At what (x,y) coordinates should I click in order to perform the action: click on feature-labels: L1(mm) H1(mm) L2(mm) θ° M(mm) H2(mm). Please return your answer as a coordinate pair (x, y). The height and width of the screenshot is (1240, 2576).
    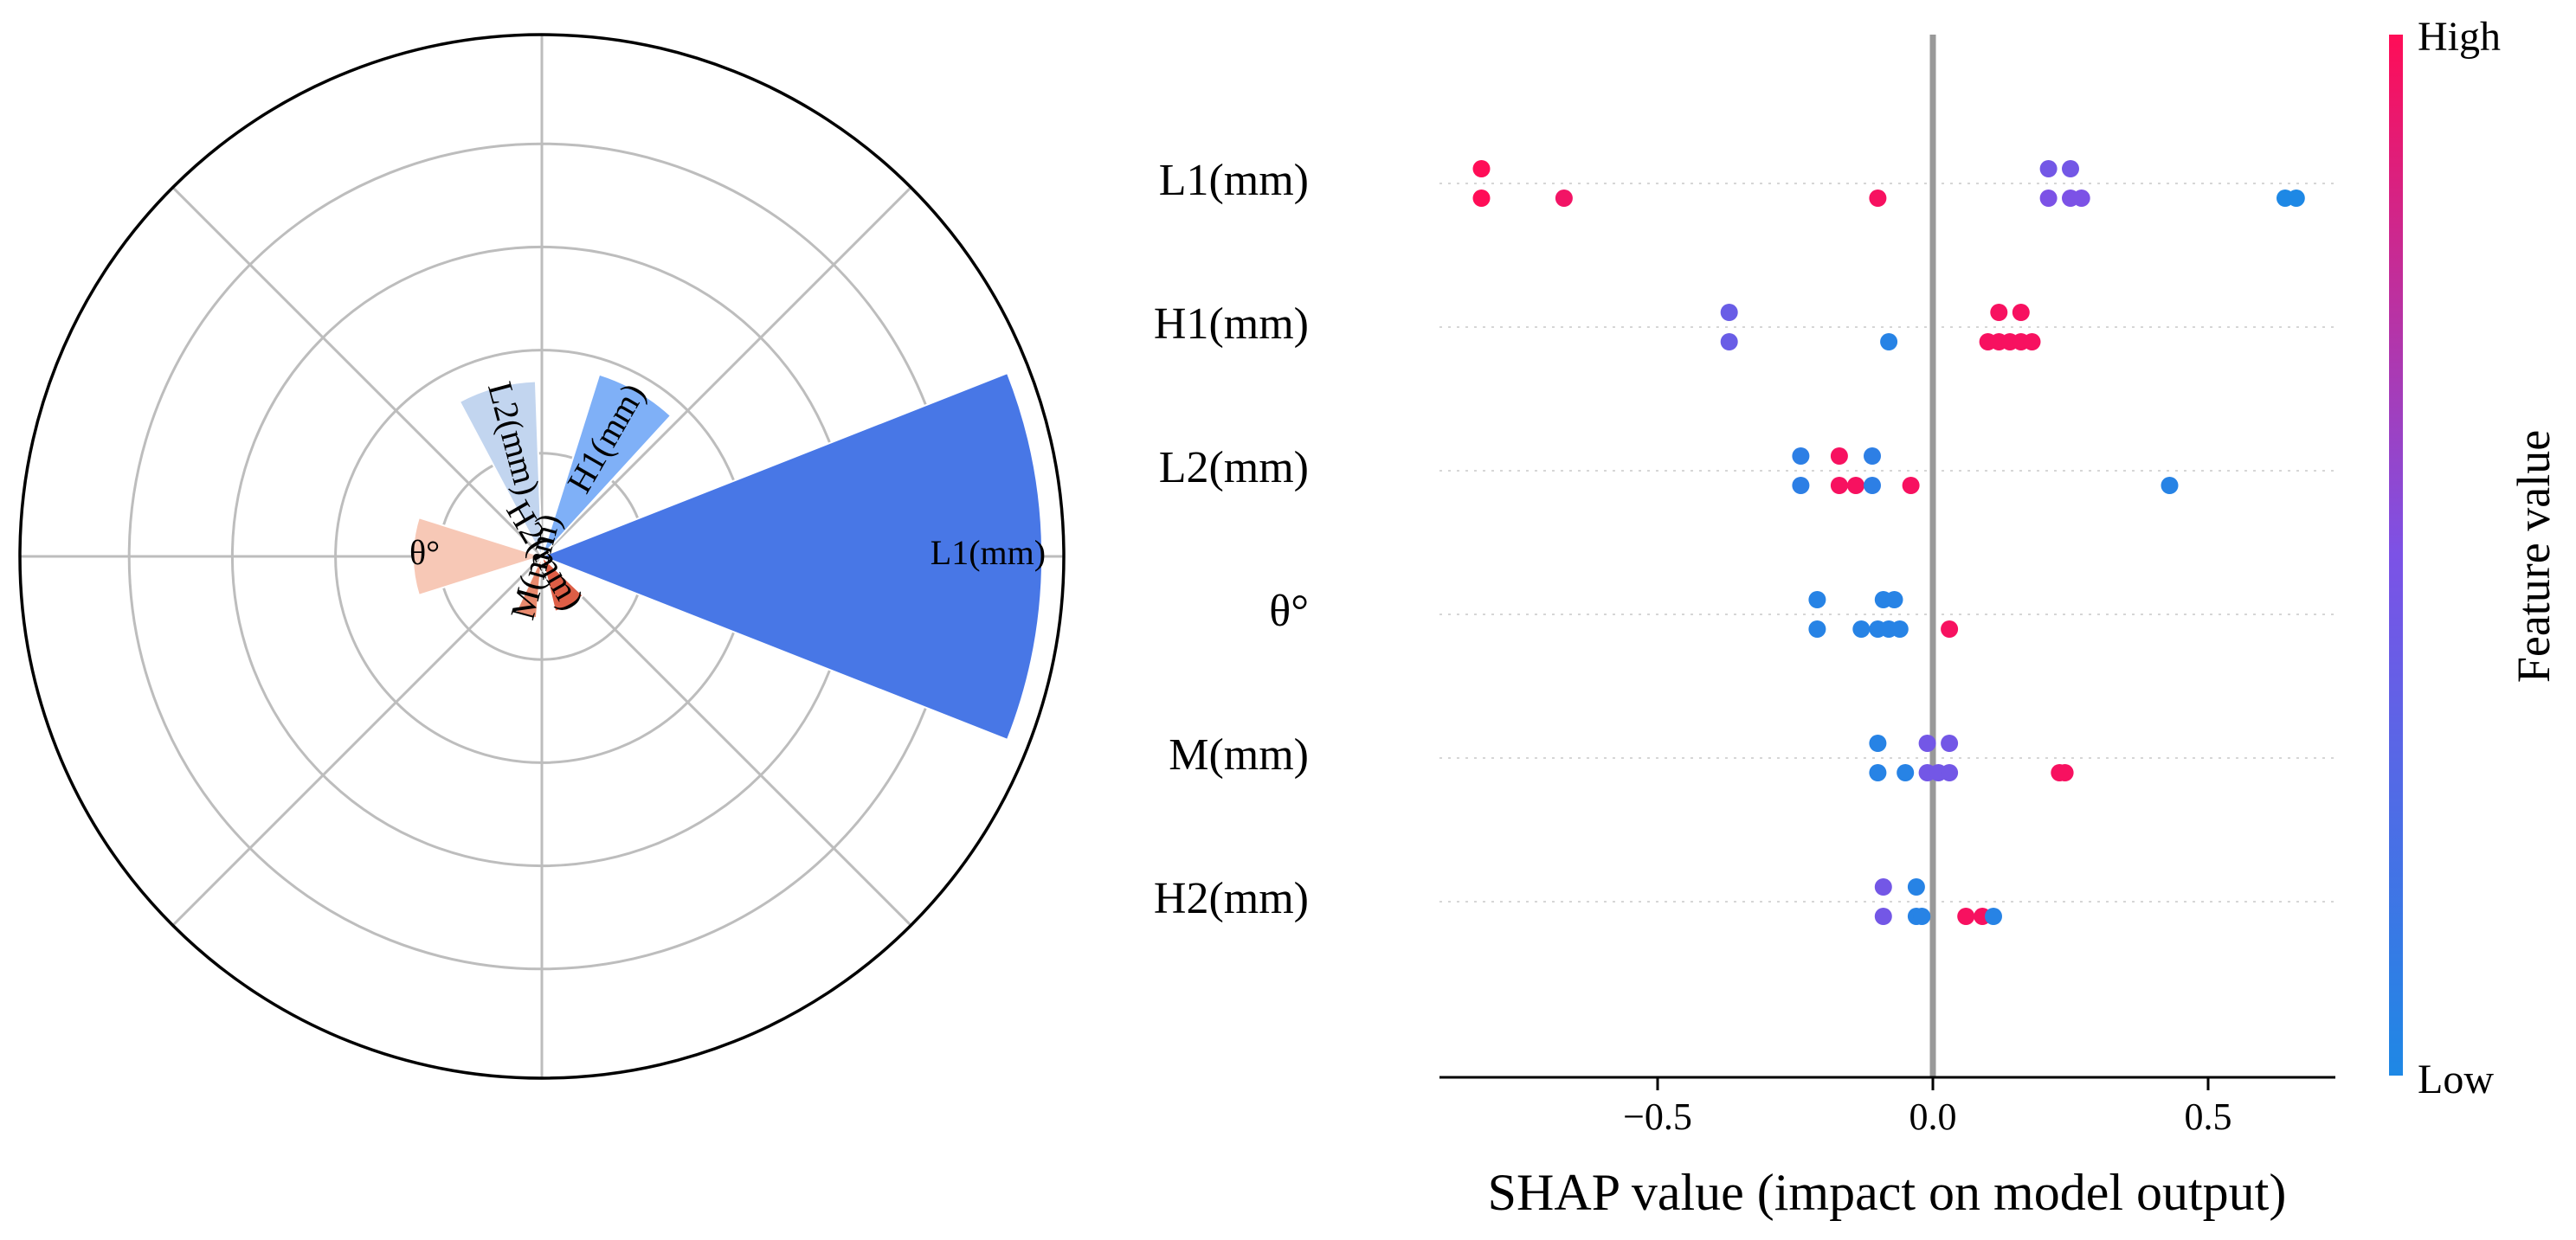
    Looking at the image, I should click on (1231, 540).